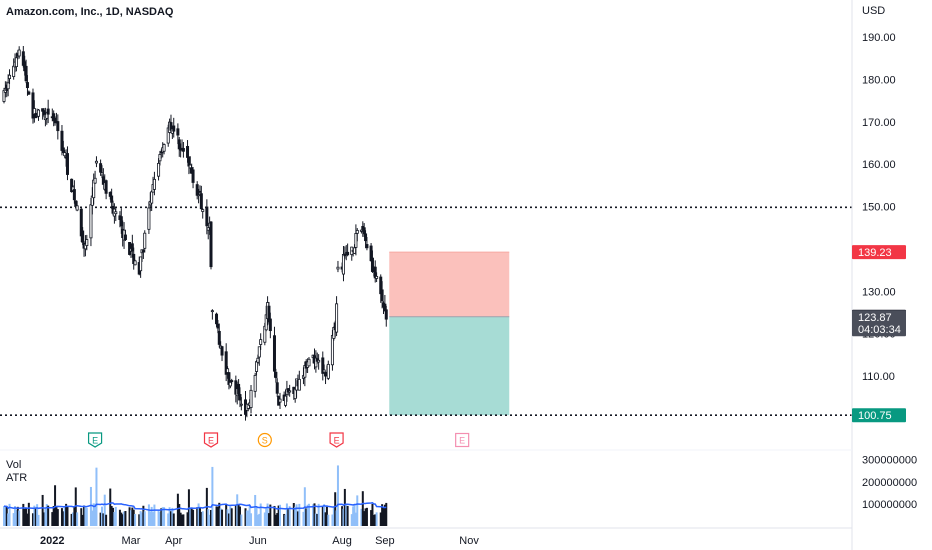  I want to click on current-price-badge-countdown: 04:03:34, so click(879, 330).